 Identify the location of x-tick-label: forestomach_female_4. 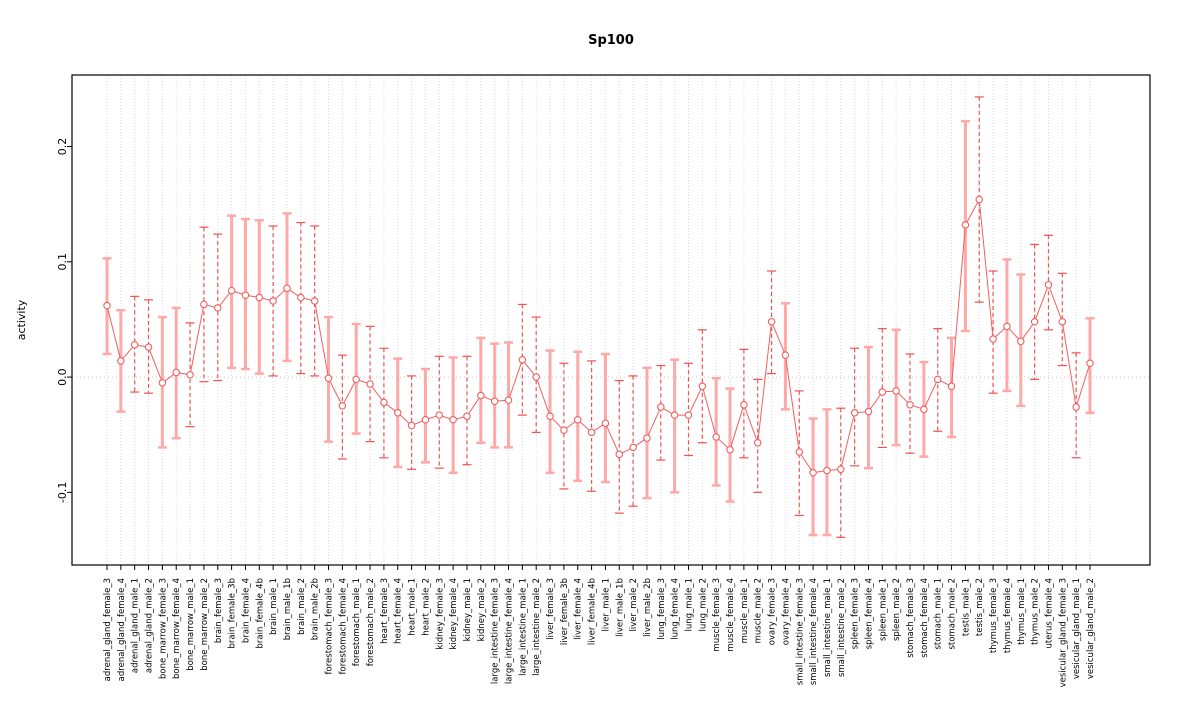
(343, 626).